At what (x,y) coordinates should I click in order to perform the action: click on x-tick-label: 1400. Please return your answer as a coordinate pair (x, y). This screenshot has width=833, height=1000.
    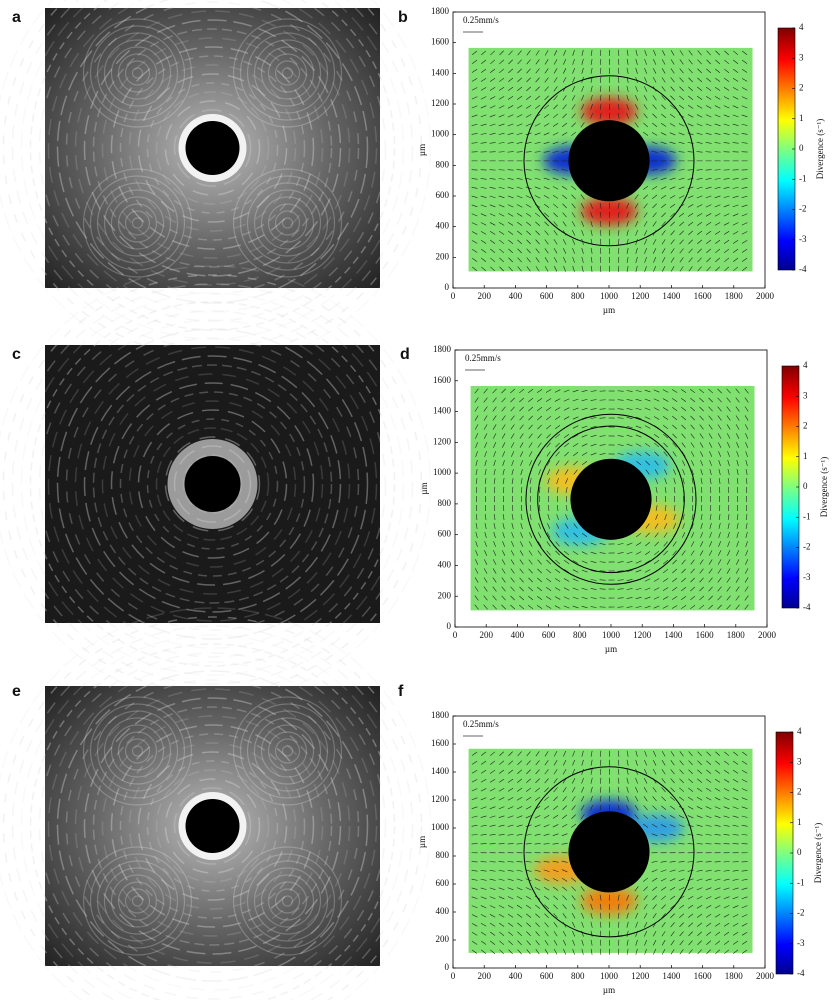
    Looking at the image, I should click on (671, 976).